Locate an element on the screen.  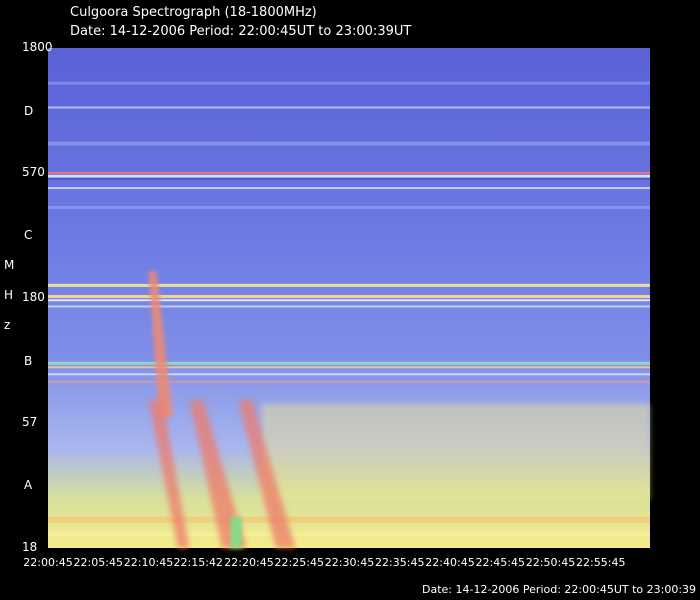
x-tick-label: 22:05:45 is located at coordinates (98, 562).